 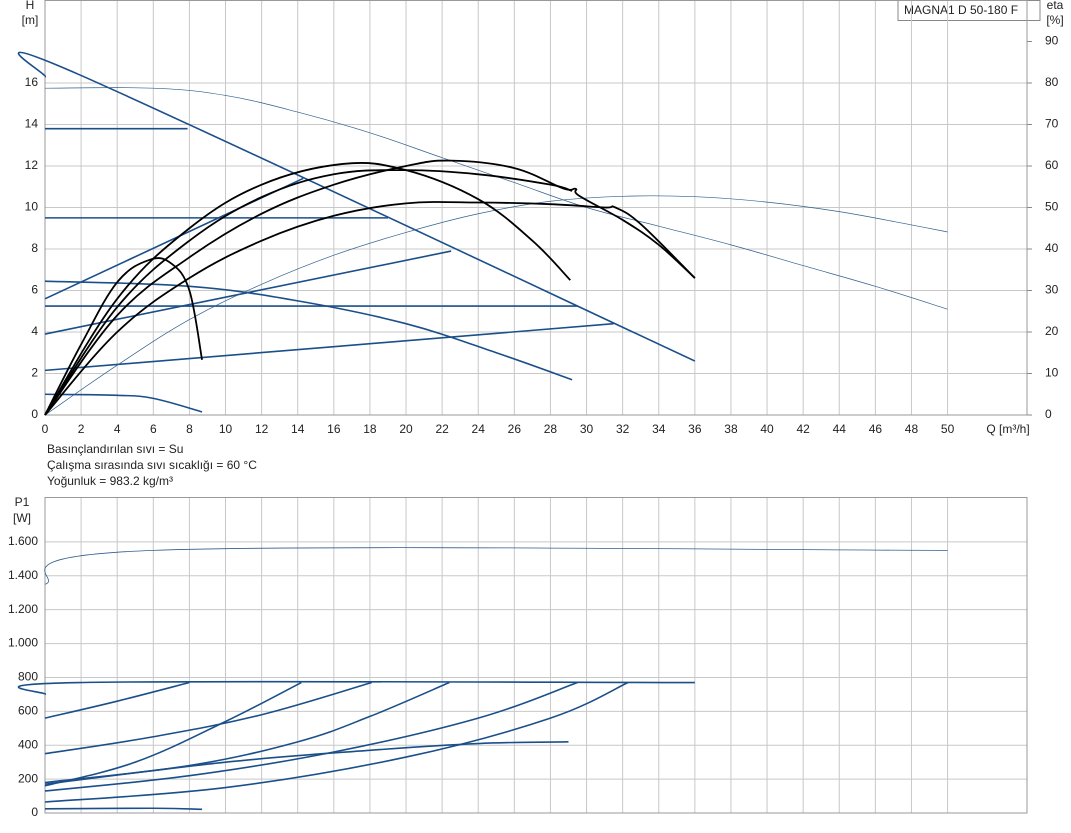 What do you see at coordinates (34, 248) in the screenshot?
I see `y-tick-label: 8` at bounding box center [34, 248].